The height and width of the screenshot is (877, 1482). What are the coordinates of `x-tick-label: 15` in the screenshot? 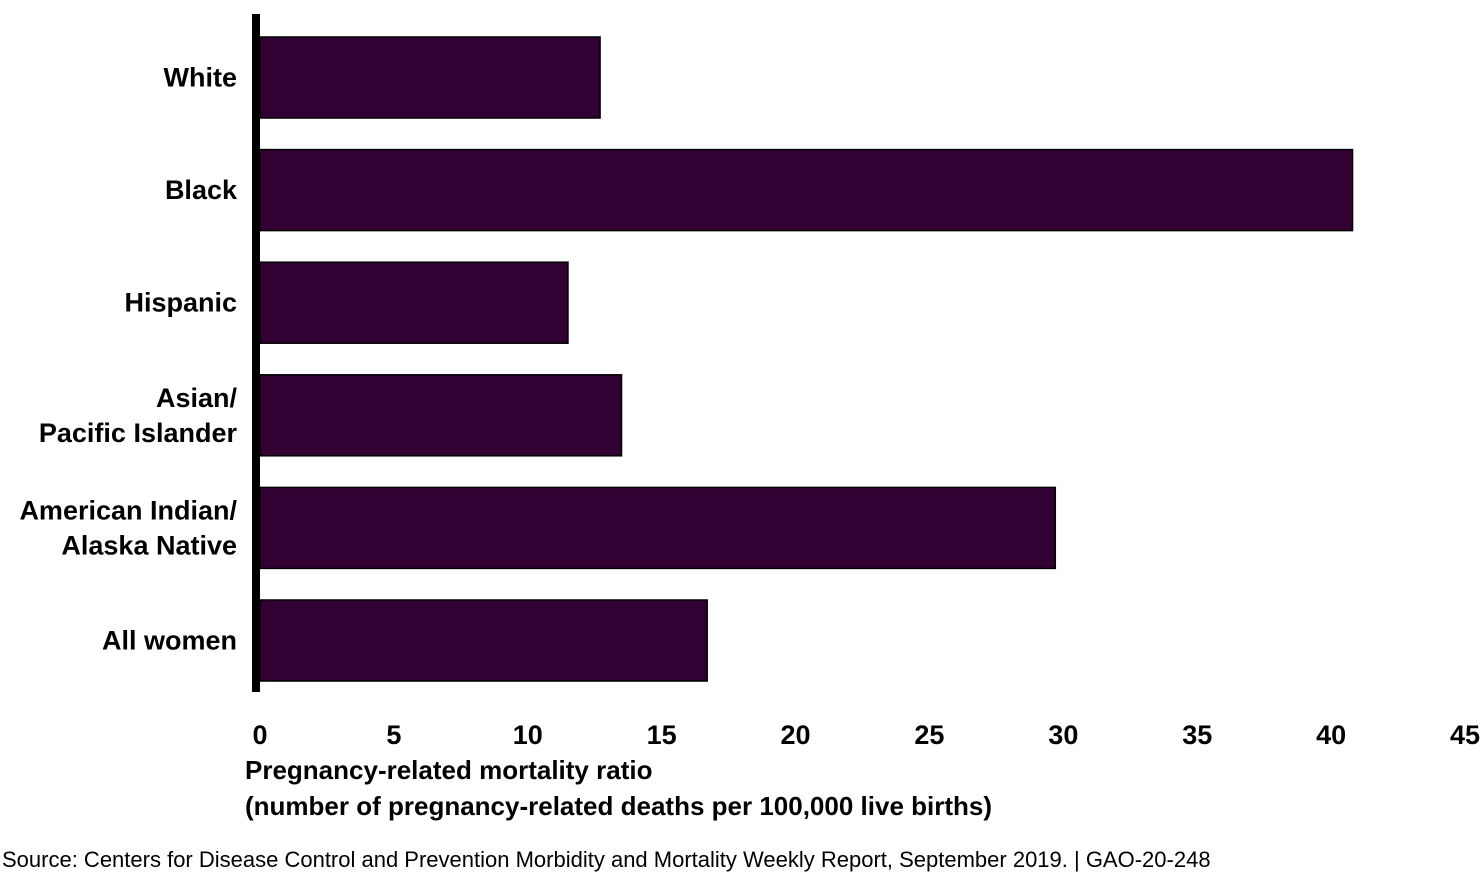 It's located at (662, 735).